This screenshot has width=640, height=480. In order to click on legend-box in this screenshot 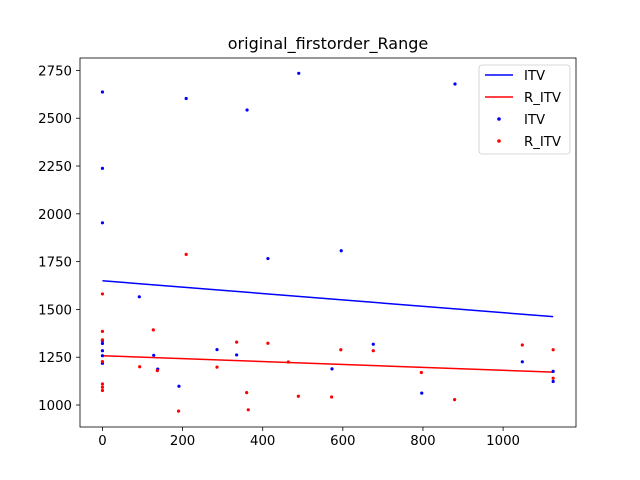, I will do `click(524, 109)`.